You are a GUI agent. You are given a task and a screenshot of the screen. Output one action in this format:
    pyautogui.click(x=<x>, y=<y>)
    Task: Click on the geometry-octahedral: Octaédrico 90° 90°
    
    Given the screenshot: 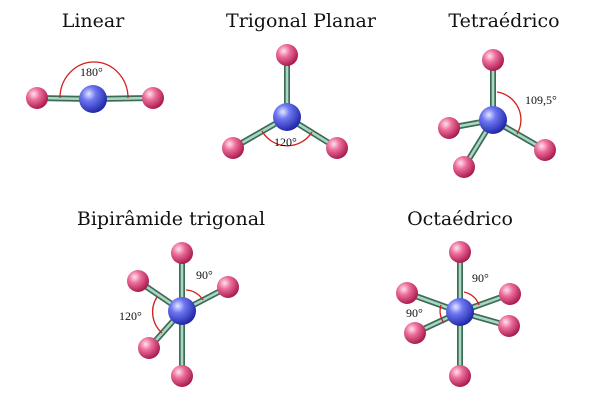 What is the action you would take?
    pyautogui.click(x=458, y=297)
    